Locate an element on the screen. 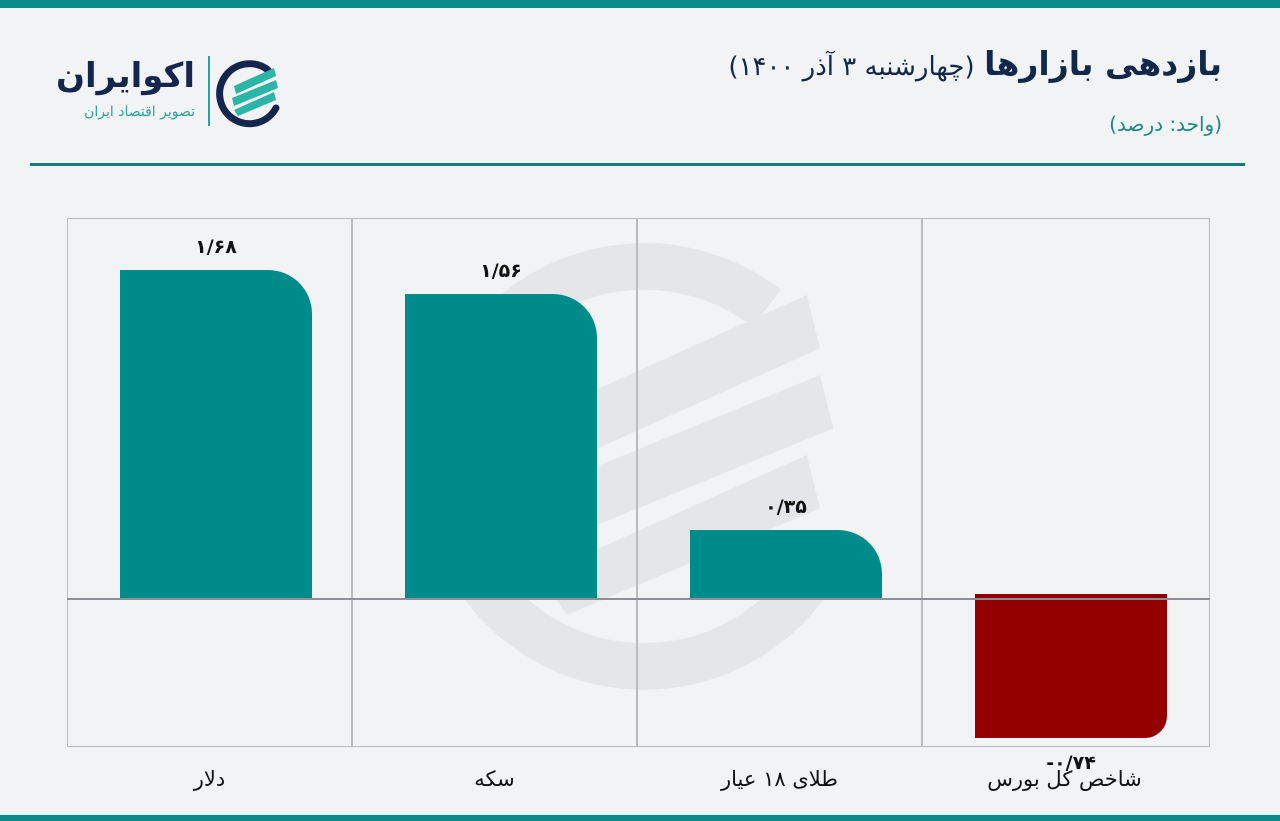  zero-baseline is located at coordinates (638, 599).